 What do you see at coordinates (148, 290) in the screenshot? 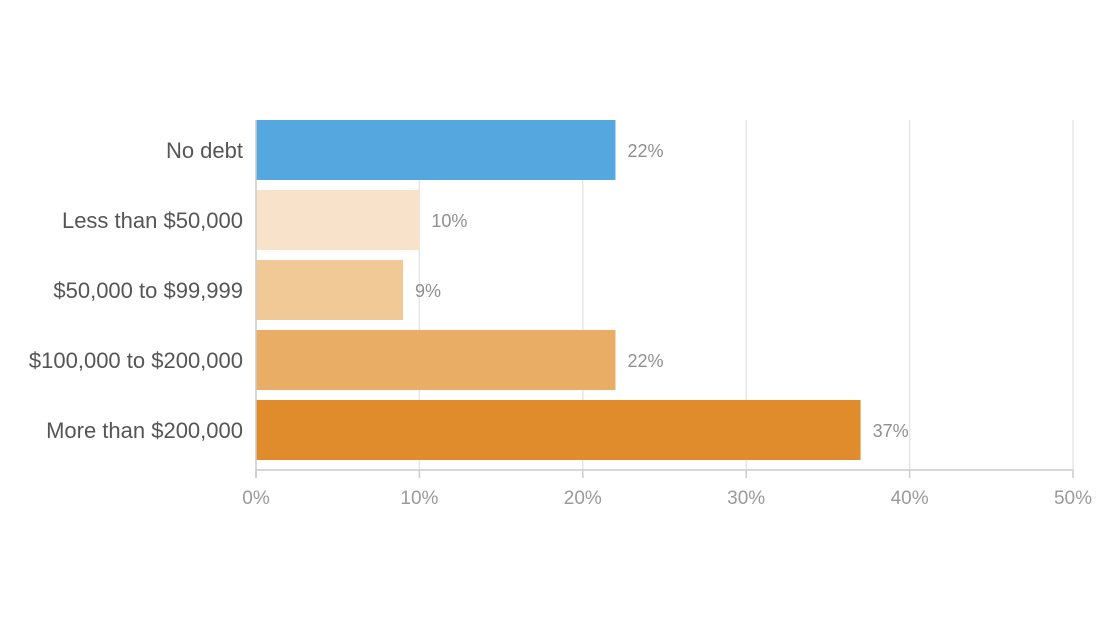
I see `category-label: $50,000 to $99,999` at bounding box center [148, 290].